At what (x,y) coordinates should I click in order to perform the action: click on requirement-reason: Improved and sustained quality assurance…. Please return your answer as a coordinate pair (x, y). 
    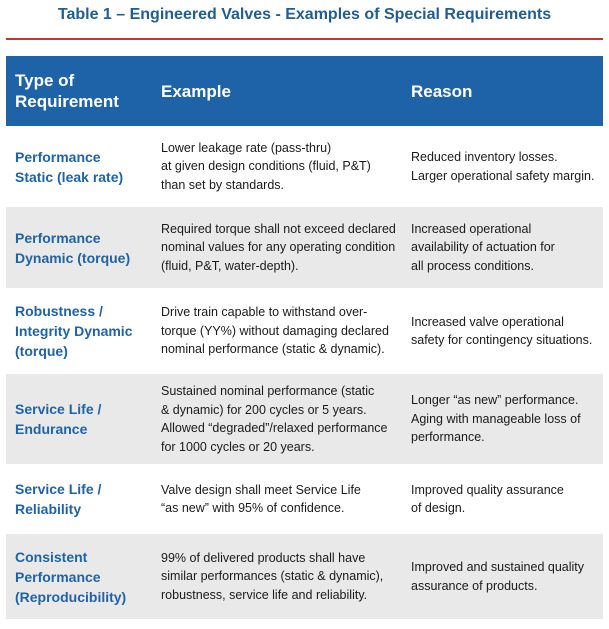
    Looking at the image, I should click on (502, 576).